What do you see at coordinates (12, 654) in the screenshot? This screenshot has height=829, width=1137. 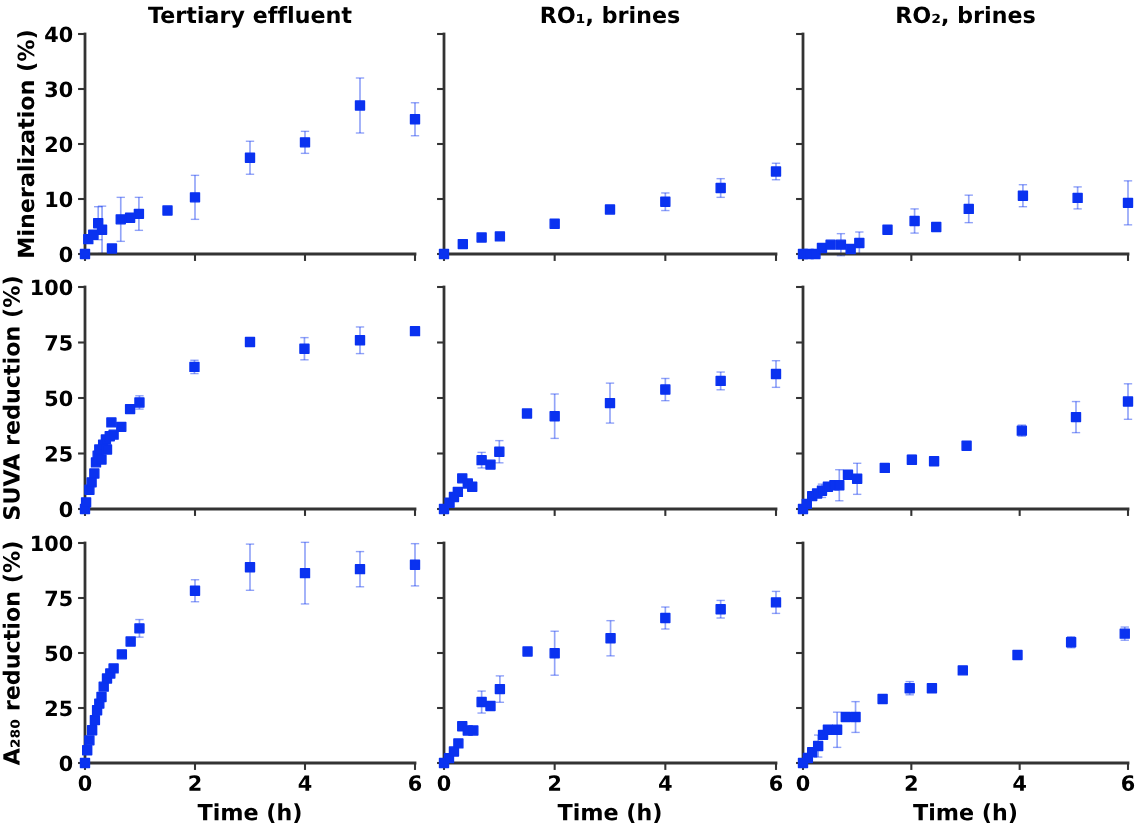 I see `y-axis-title: A₂₈₀ reduction (%)` at bounding box center [12, 654].